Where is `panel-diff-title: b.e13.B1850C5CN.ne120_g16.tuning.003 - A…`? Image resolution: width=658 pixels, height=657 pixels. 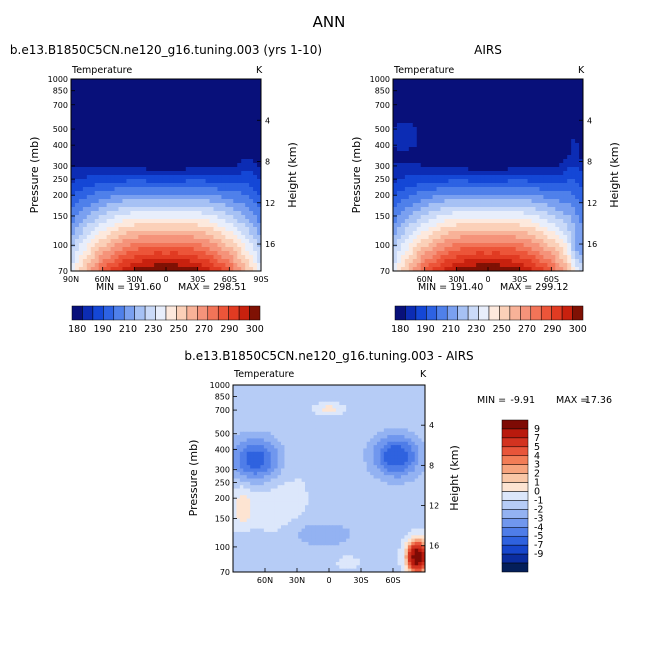 panel-diff-title: b.e13.B1850C5CN.ne120_g16.tuning.003 - A… is located at coordinates (328, 356).